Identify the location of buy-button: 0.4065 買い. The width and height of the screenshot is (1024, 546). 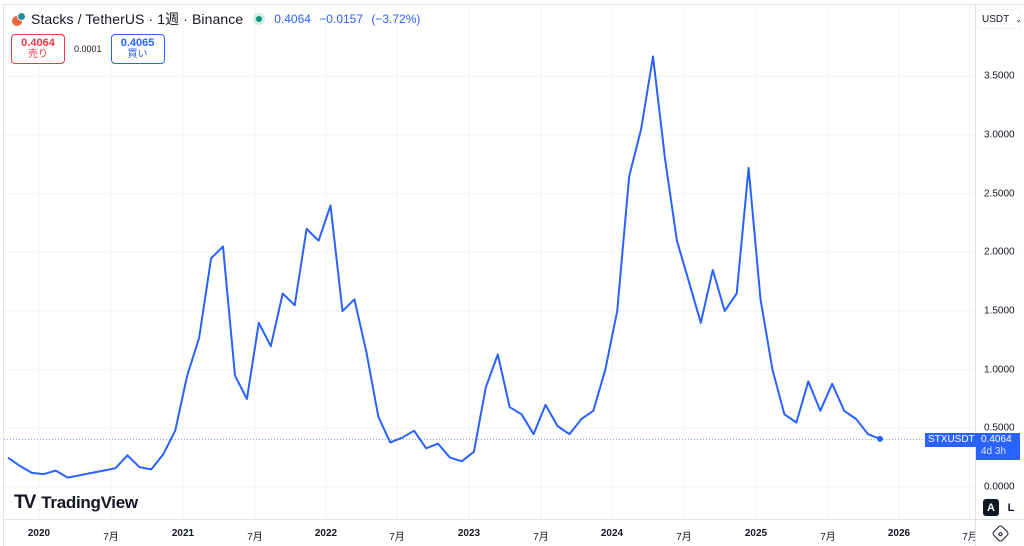
(137, 49).